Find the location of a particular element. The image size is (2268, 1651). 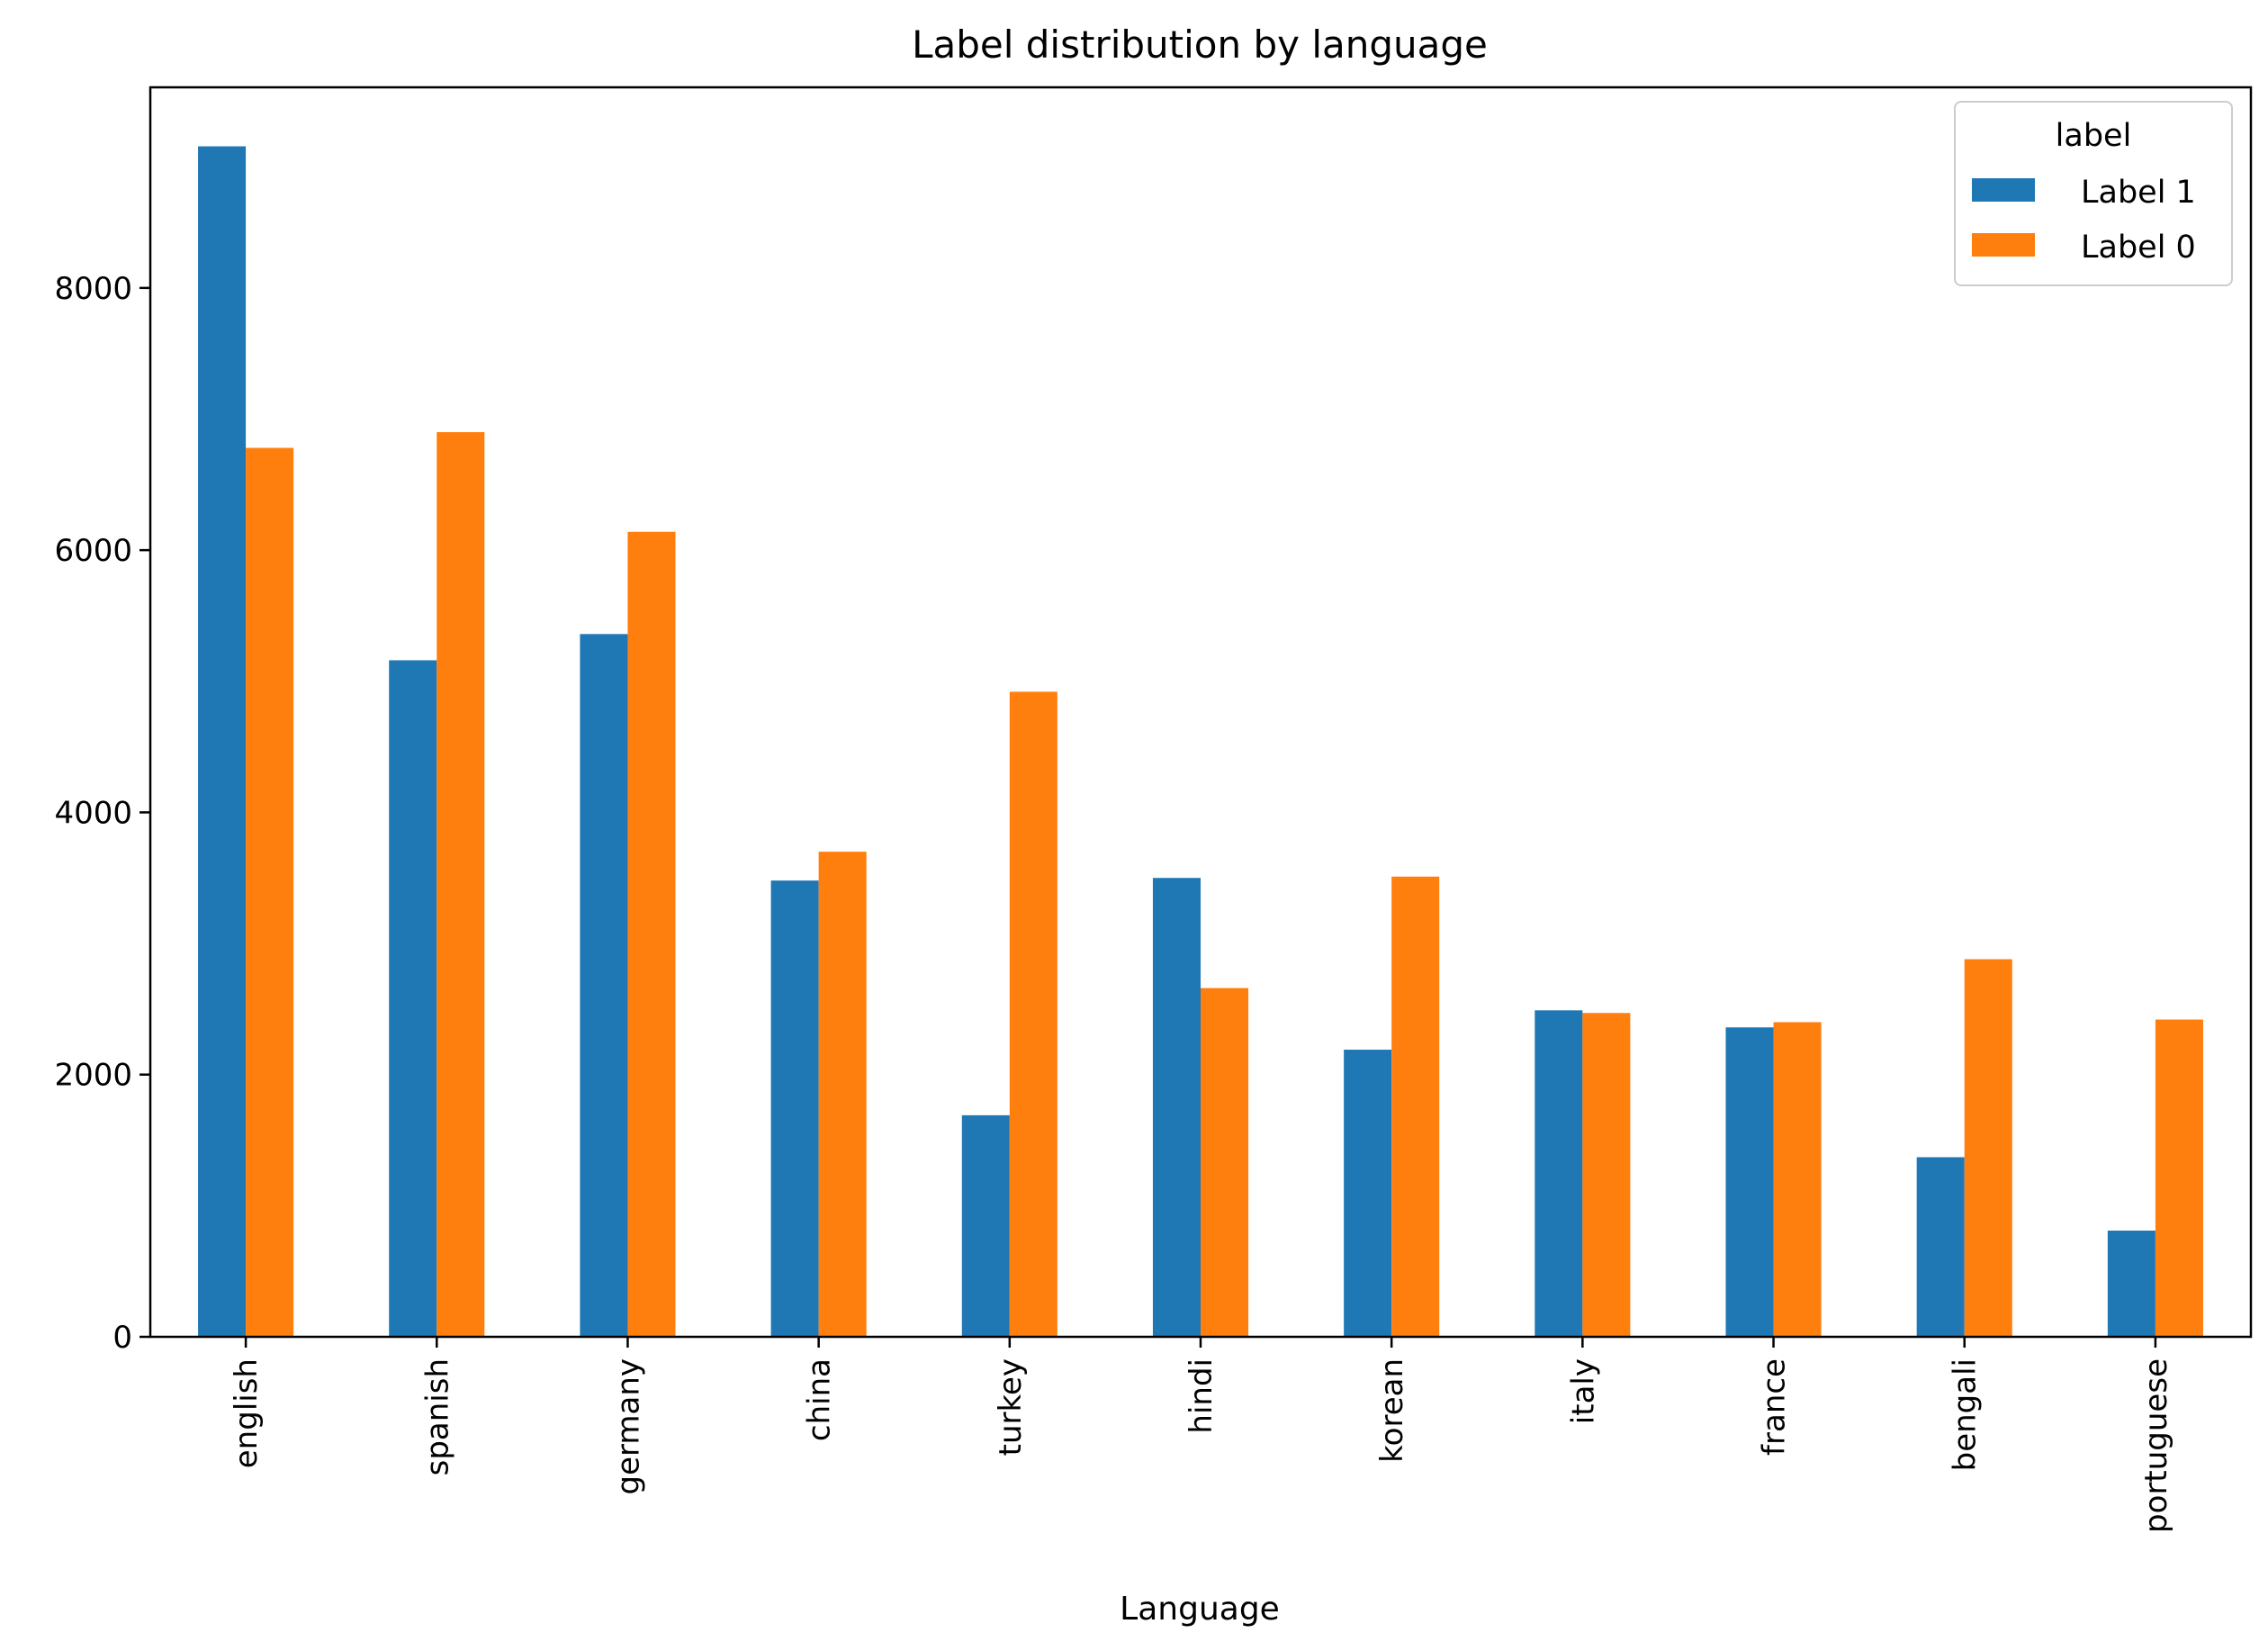

y-tick-label: 0 is located at coordinates (122, 1338).